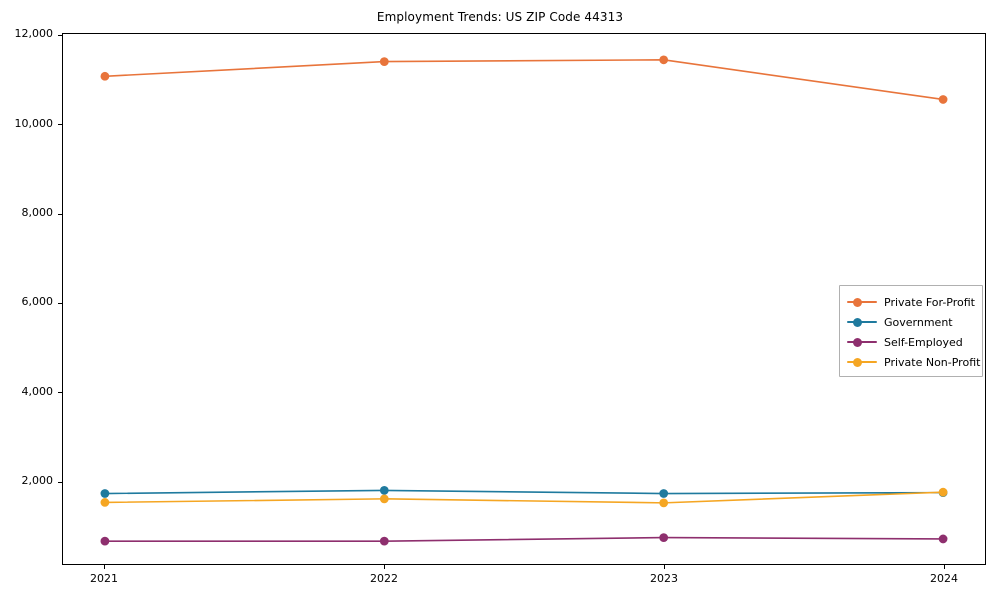 The width and height of the screenshot is (1000, 600). I want to click on series-private-non-profit, so click(524, 497).